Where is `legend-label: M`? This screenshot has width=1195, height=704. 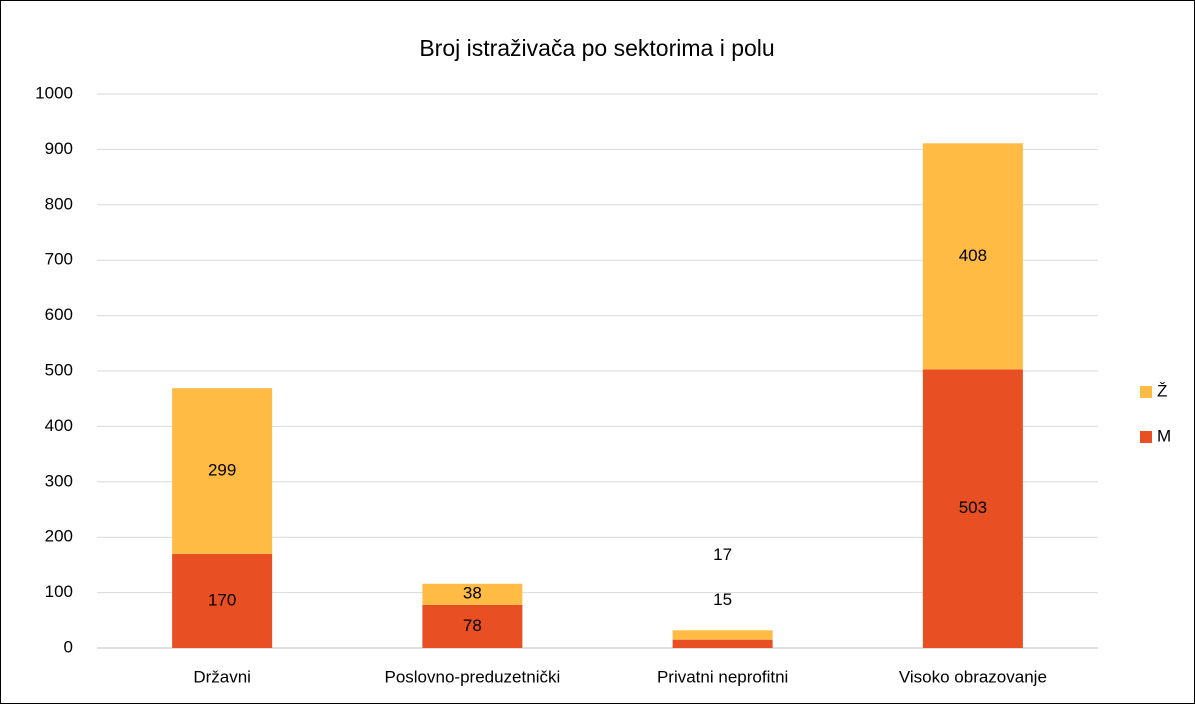 legend-label: M is located at coordinates (1164, 435).